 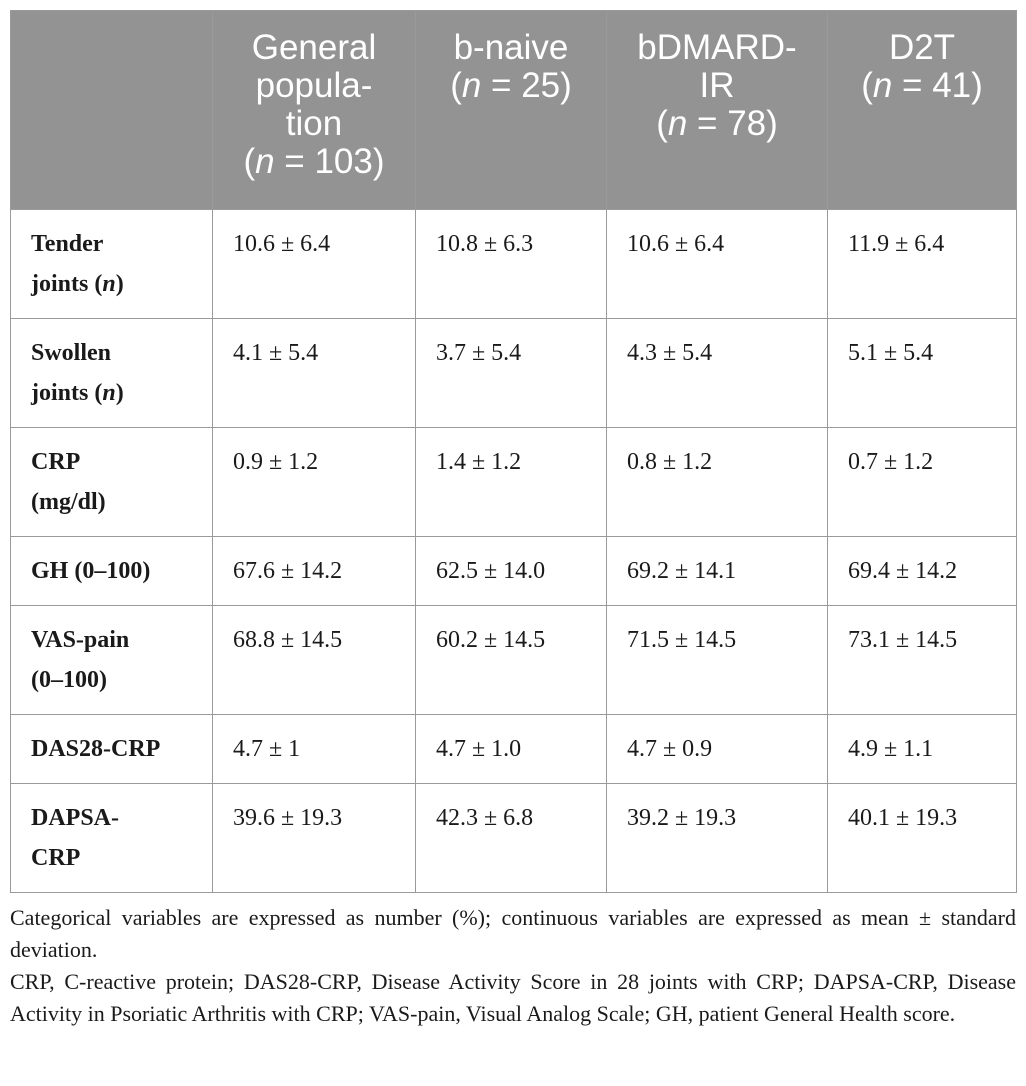 What do you see at coordinates (511, 373) in the screenshot?
I see `table-cell: 3.7 ± 5.4` at bounding box center [511, 373].